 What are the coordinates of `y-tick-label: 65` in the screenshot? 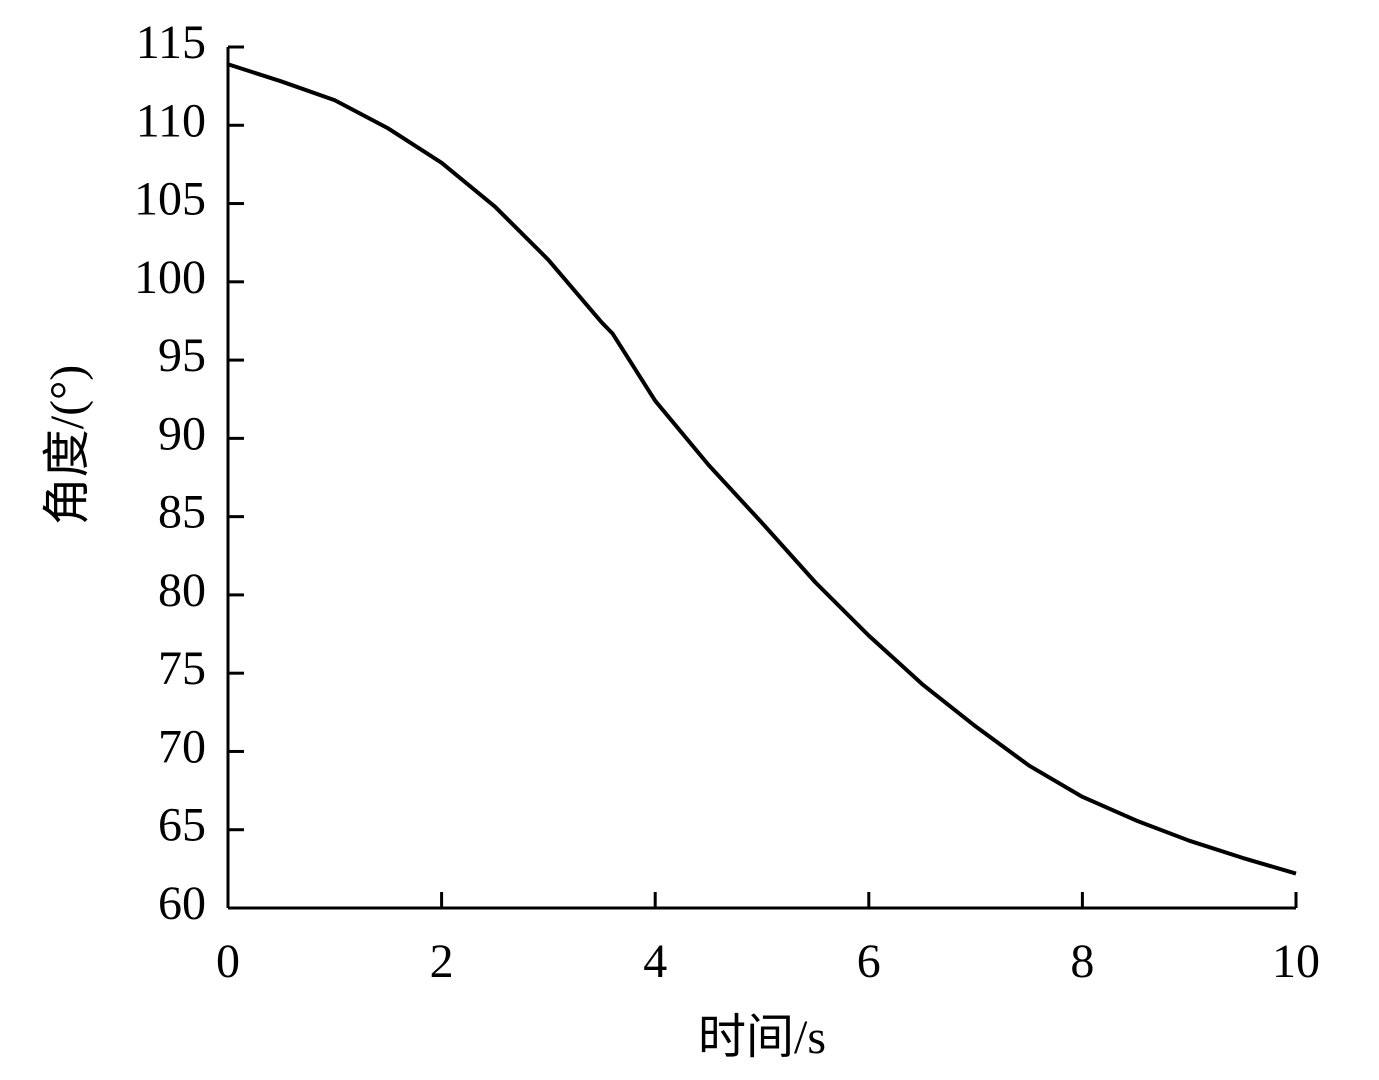 It's located at (182, 825).